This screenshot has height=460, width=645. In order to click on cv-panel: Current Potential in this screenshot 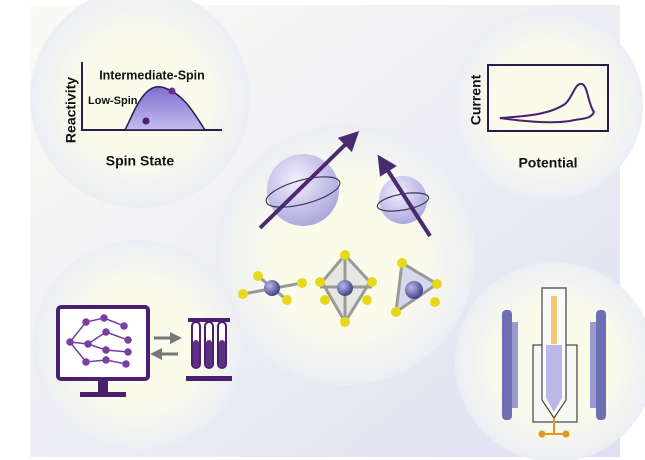, I will do `click(538, 117)`.